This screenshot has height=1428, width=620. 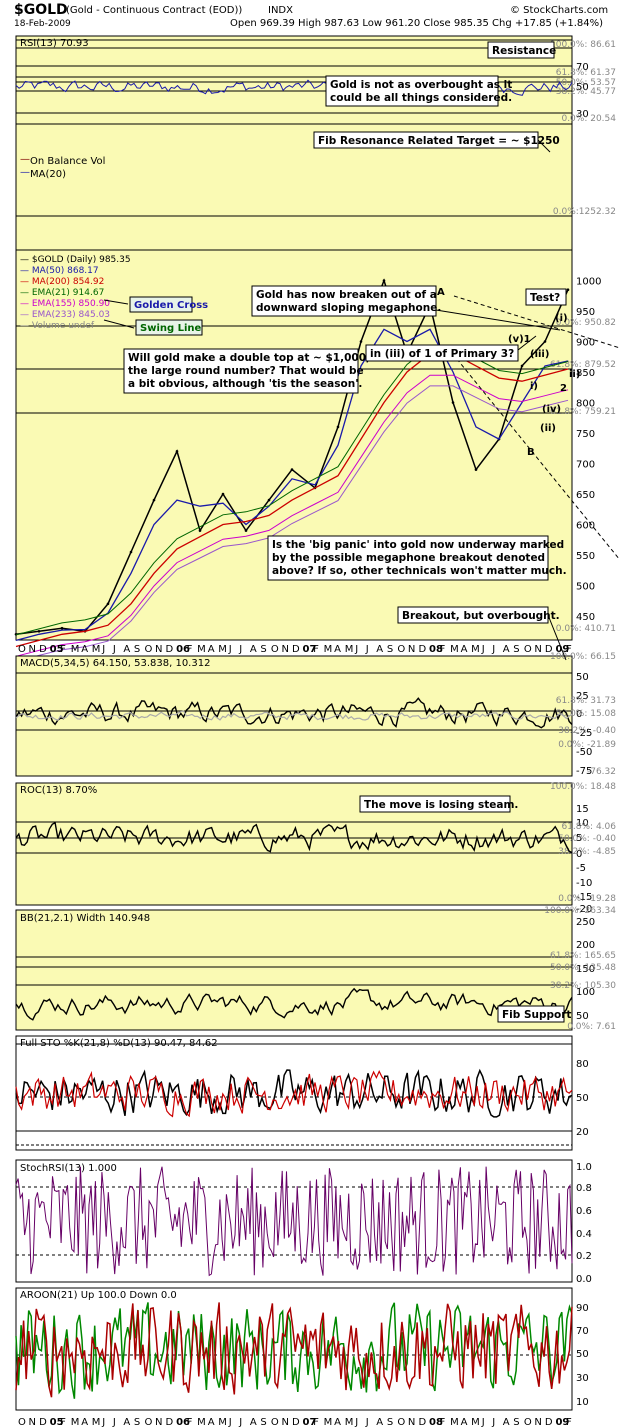 I want to click on time-label-top-14: D, so click(x=170, y=649).